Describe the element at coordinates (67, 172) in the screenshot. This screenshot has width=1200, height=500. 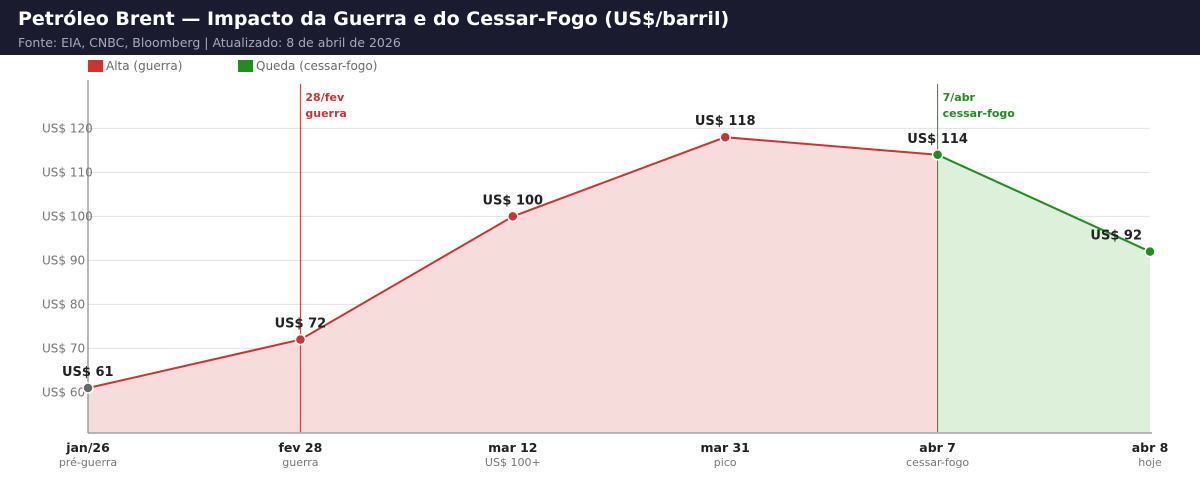
I see `y-tick-label-110: US$ 110` at that location.